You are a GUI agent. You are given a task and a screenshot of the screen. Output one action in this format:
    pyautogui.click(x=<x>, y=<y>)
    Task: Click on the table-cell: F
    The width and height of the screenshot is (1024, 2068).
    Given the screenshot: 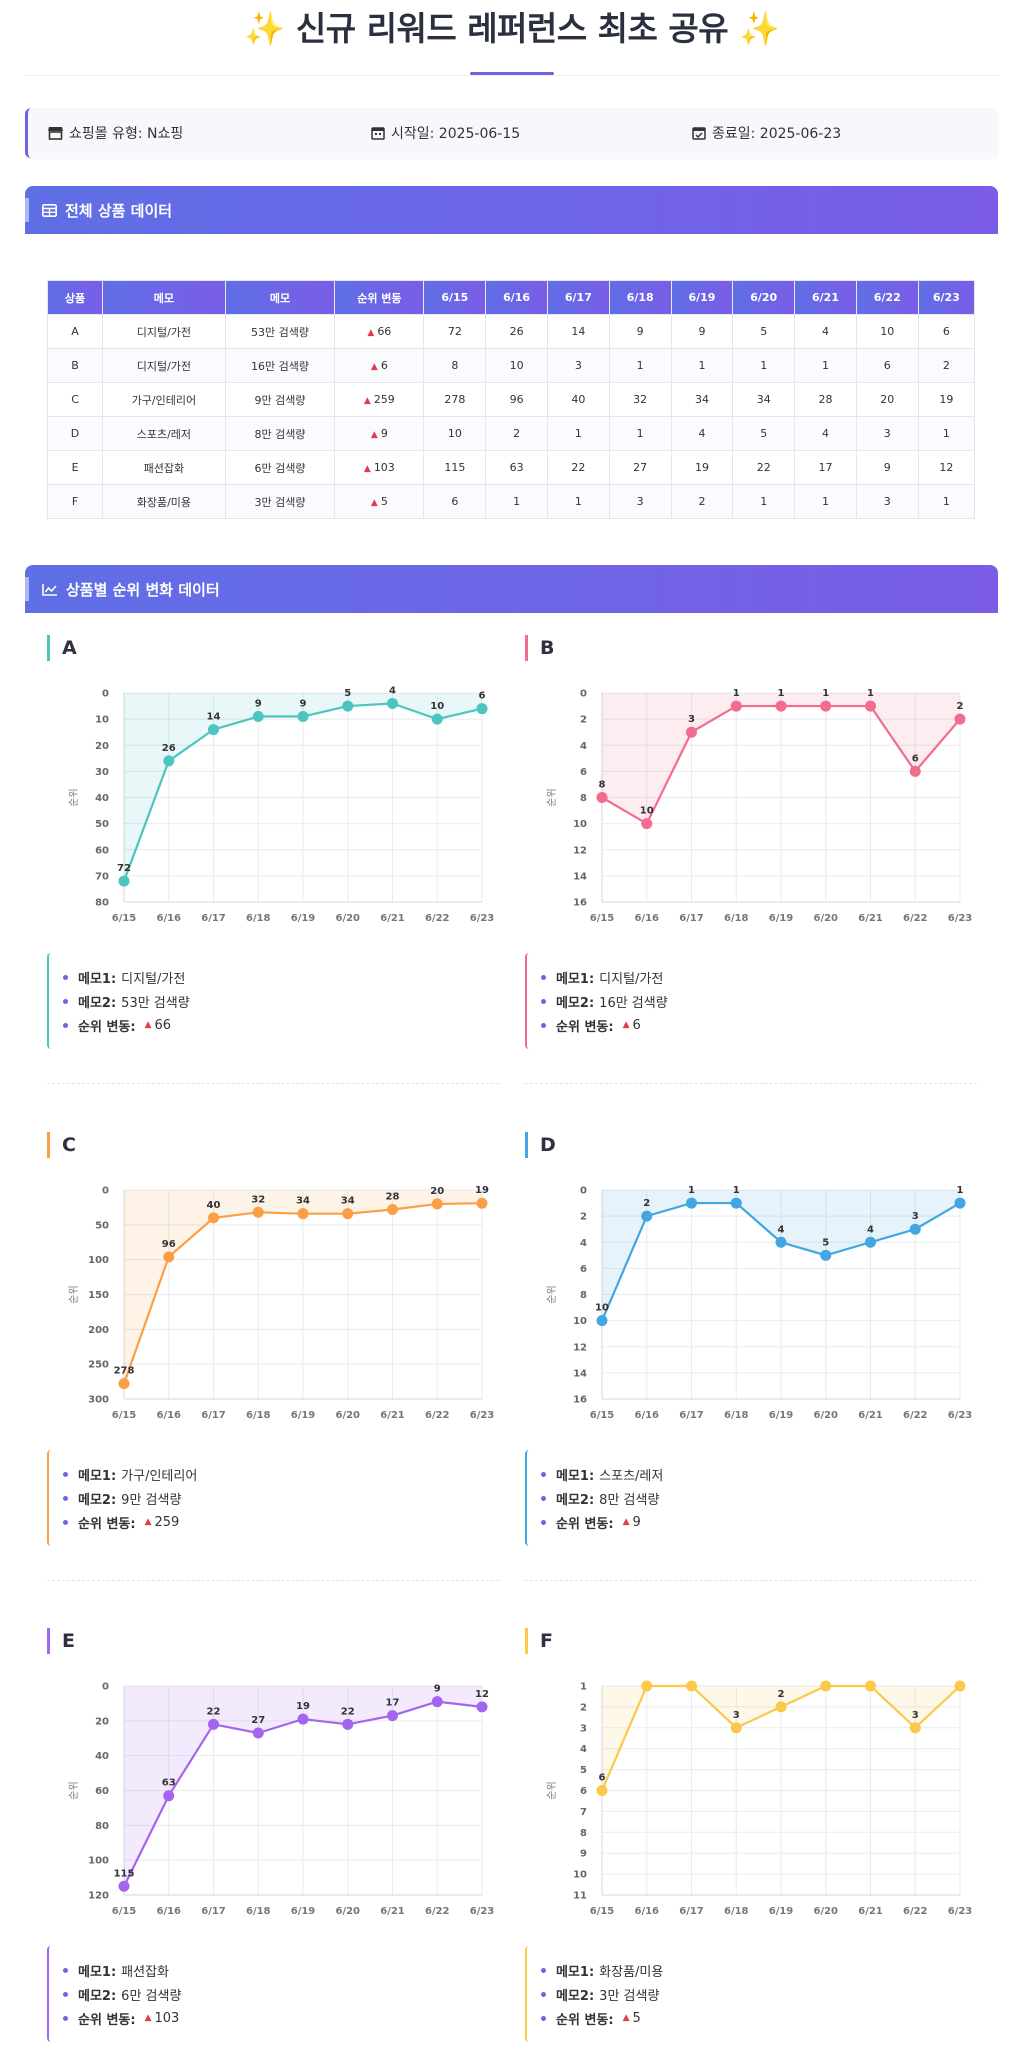 What is the action you would take?
    pyautogui.click(x=75, y=501)
    